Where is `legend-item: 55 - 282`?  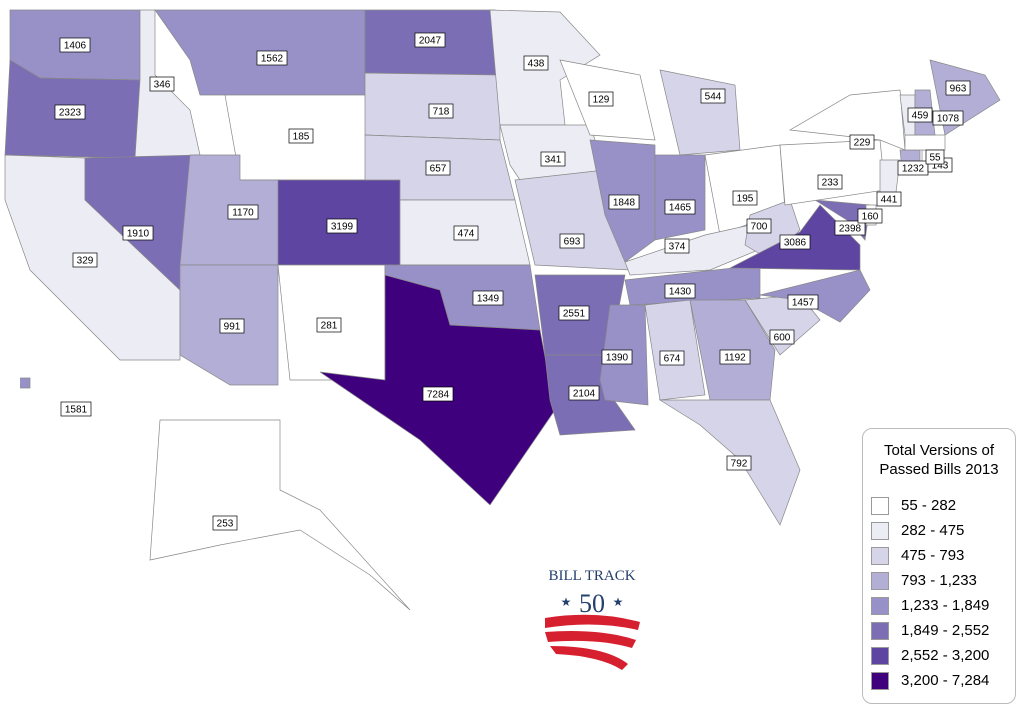 legend-item: 55 - 282 is located at coordinates (939, 505).